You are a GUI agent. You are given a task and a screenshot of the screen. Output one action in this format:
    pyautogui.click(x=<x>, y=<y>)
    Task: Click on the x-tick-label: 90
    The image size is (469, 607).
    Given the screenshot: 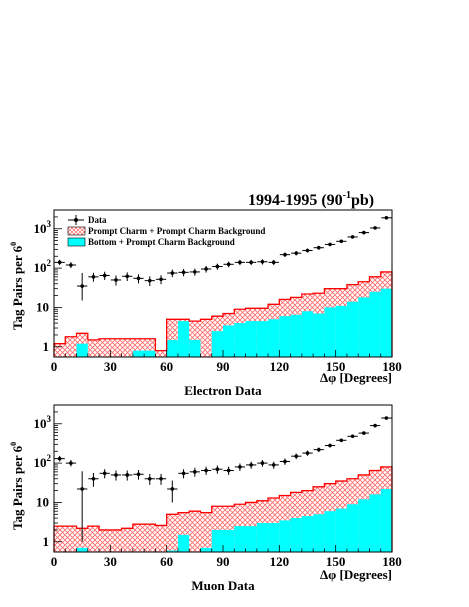 What is the action you would take?
    pyautogui.click(x=223, y=366)
    